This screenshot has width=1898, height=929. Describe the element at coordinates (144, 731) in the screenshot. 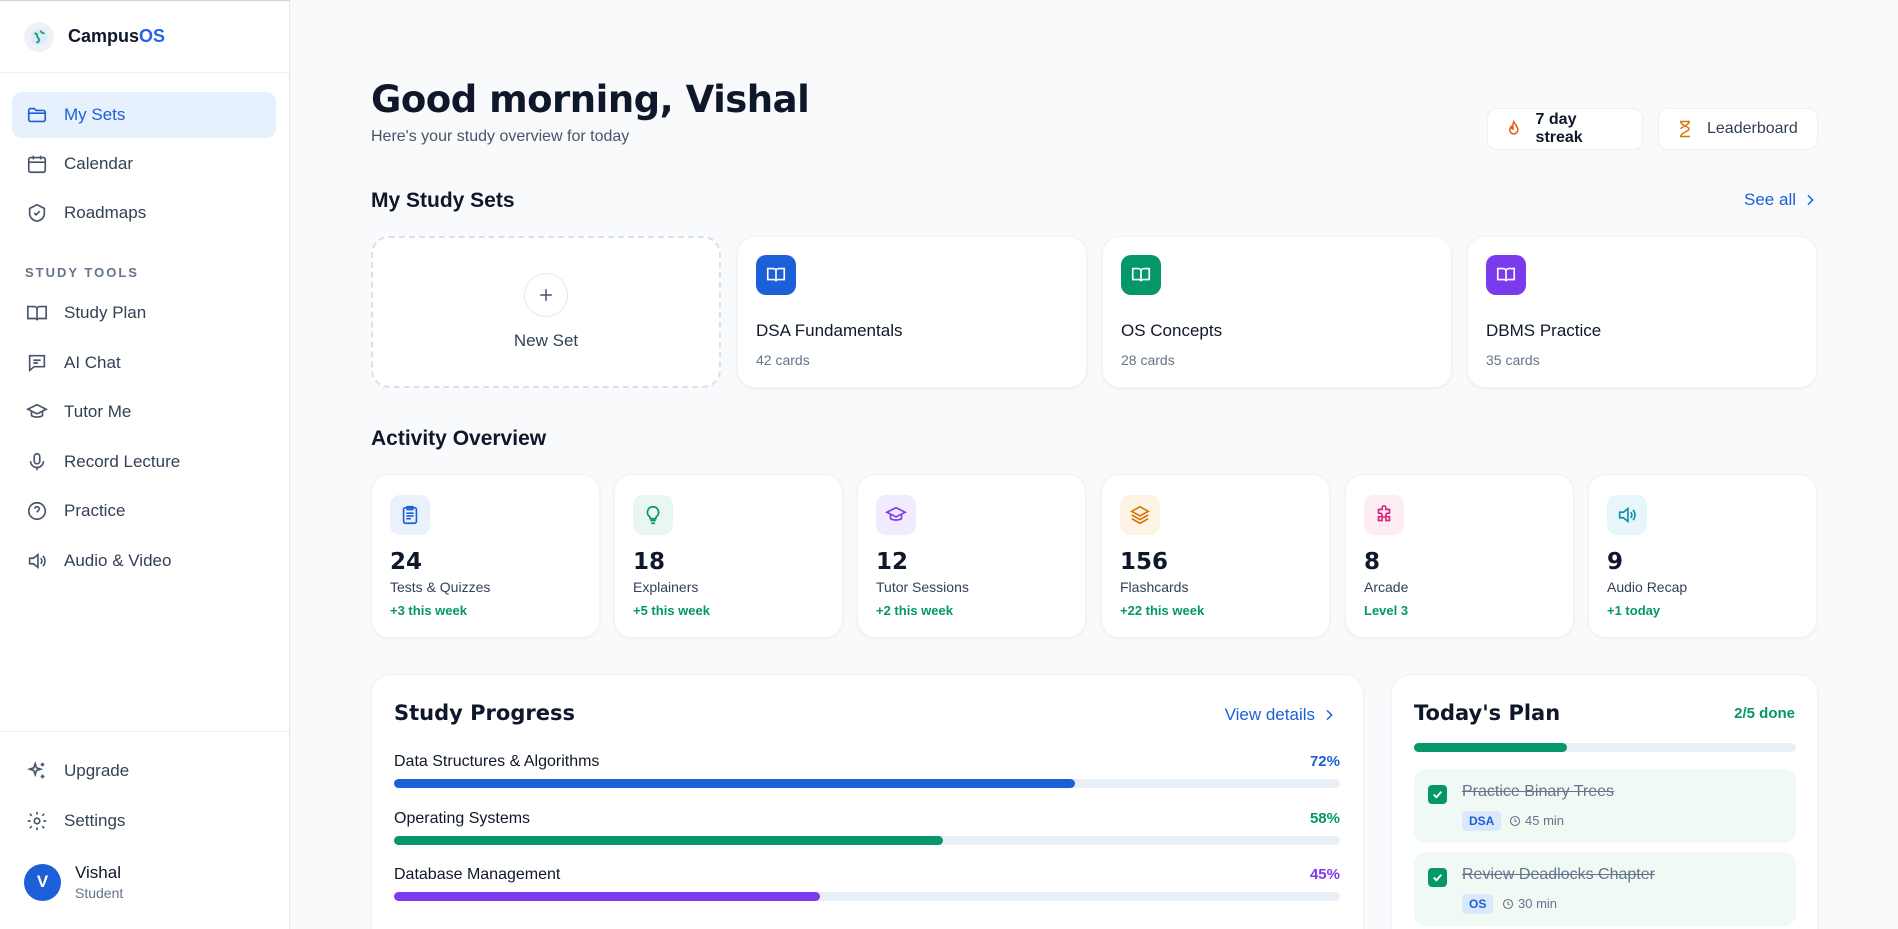

I see `sidebar-divider` at that location.